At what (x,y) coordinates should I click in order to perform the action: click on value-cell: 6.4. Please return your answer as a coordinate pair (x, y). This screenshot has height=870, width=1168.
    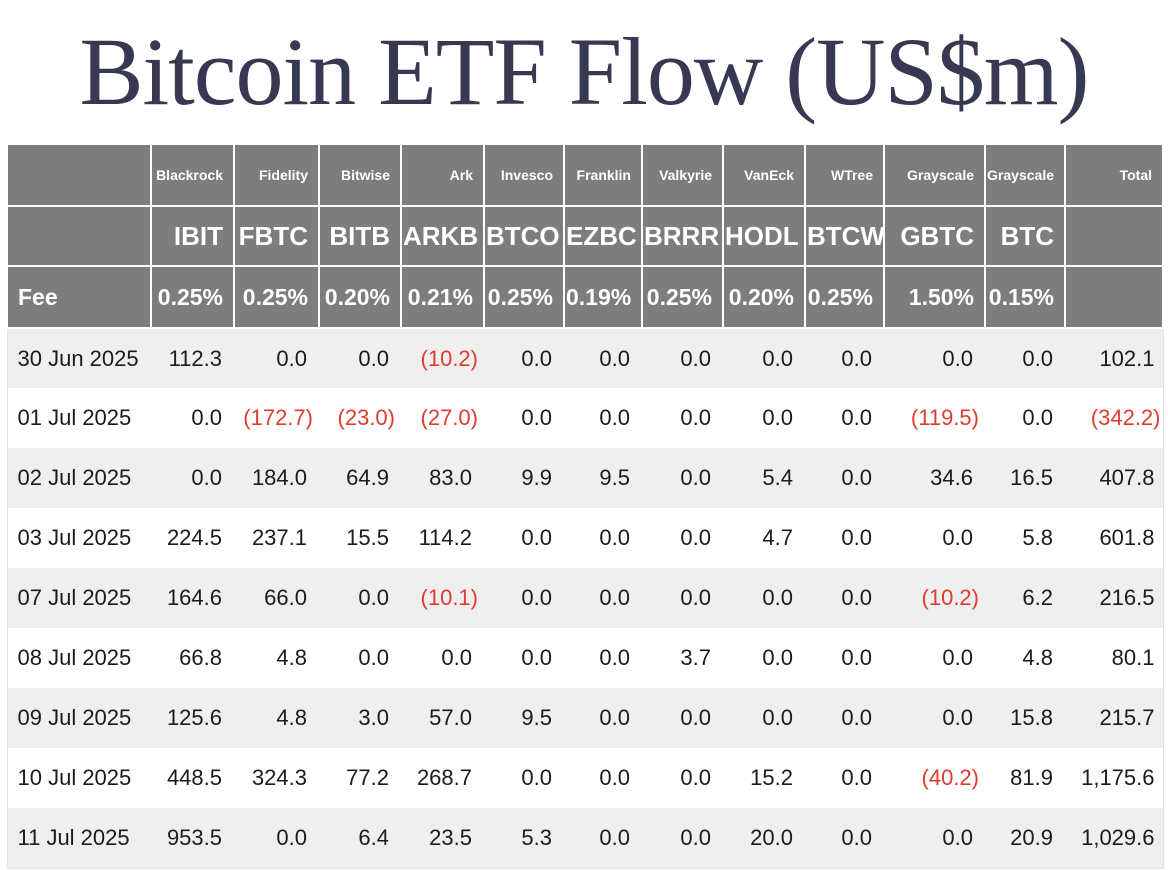
    Looking at the image, I should click on (373, 837).